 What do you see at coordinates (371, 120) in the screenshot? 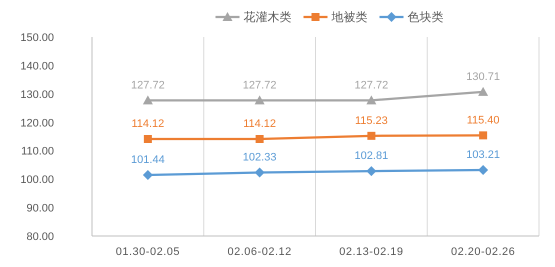
I see `data-label: 115.23` at bounding box center [371, 120].